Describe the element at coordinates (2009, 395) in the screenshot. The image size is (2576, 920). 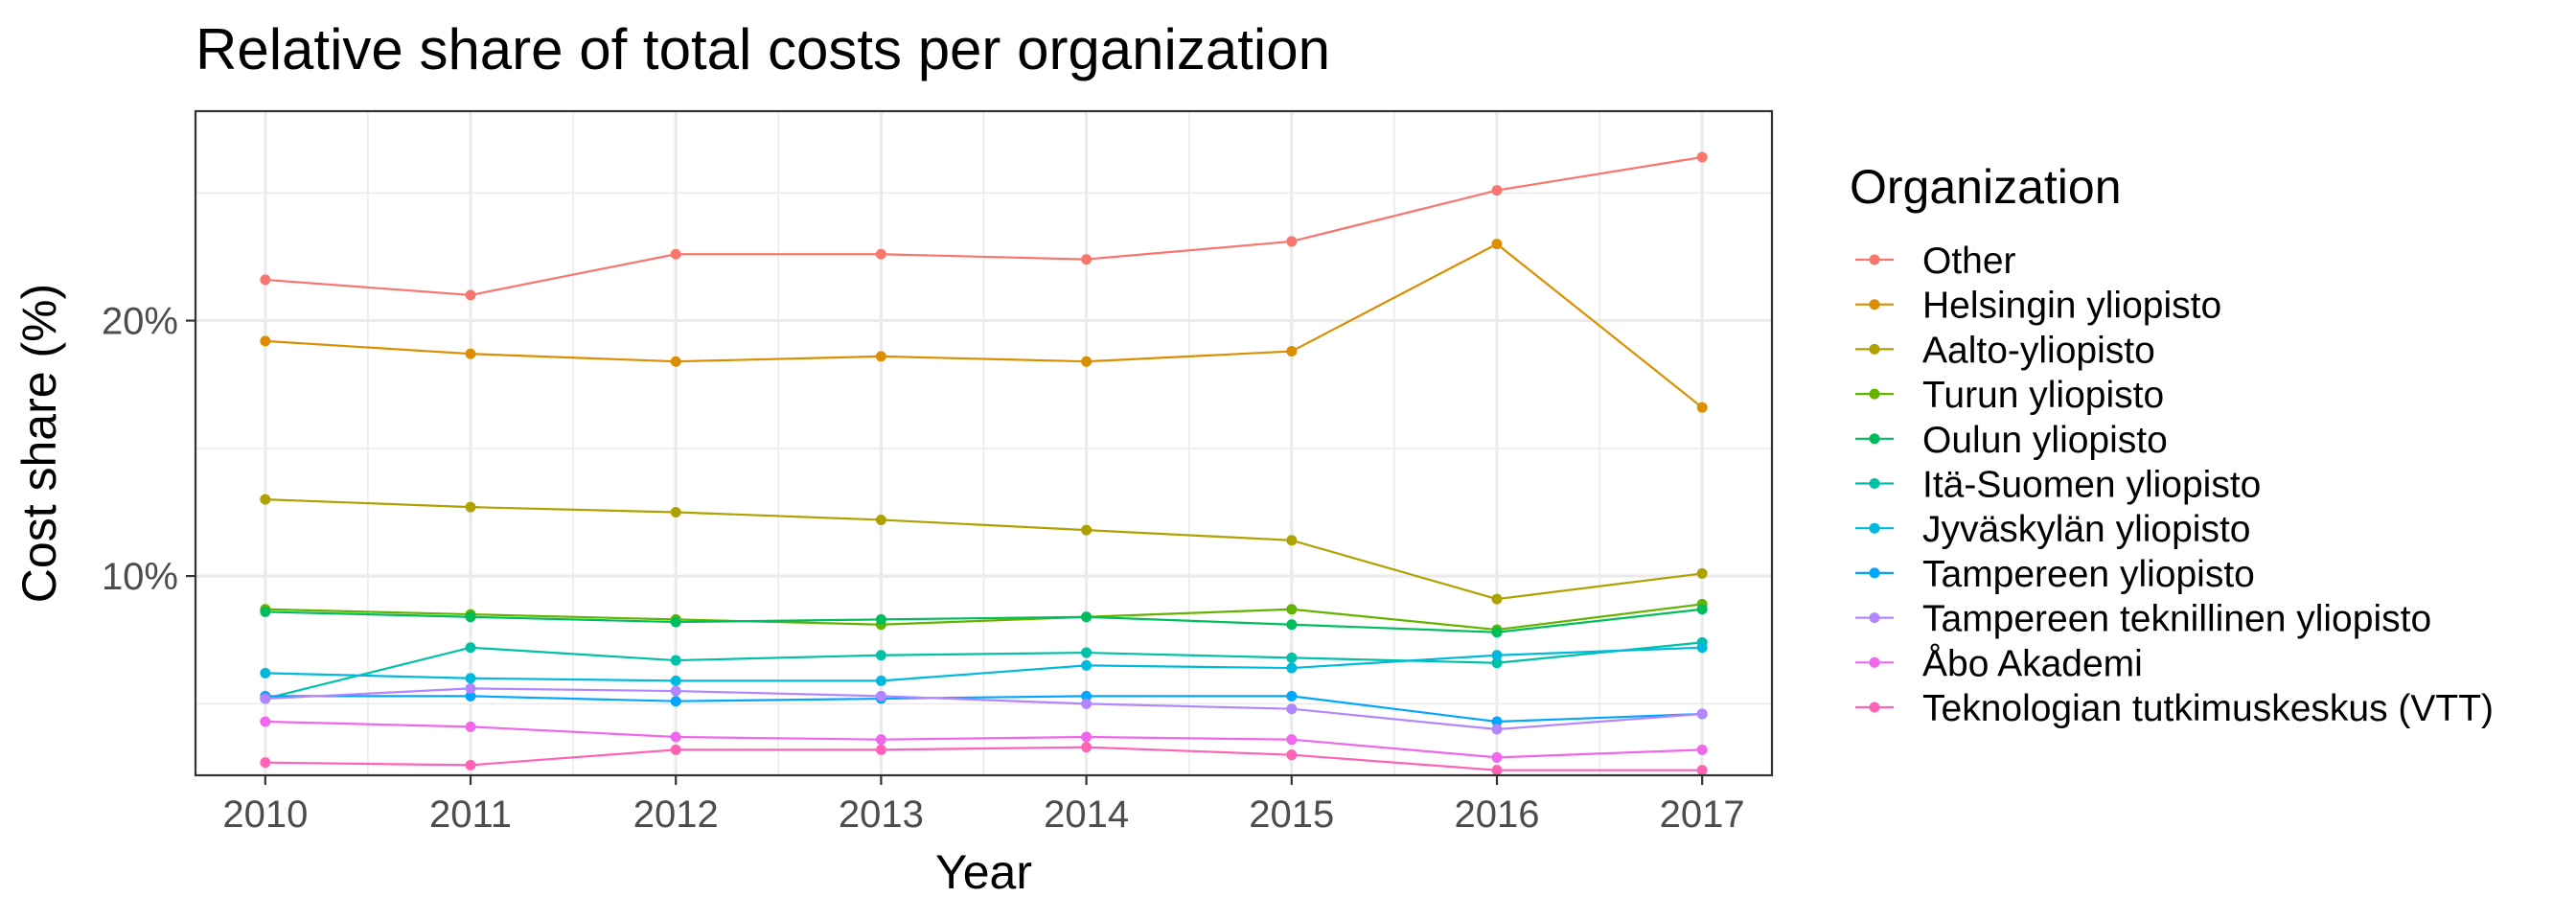
I see `legend-item: Turun yliopisto` at that location.